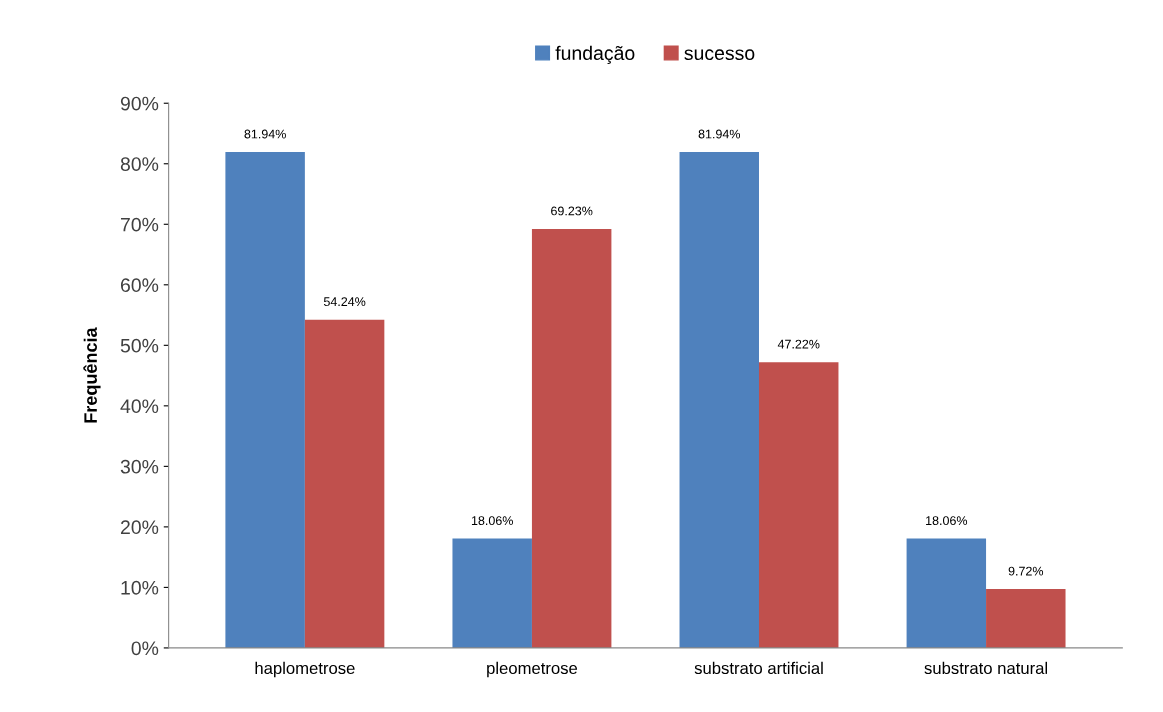 The width and height of the screenshot is (1163, 712). What do you see at coordinates (139, 527) in the screenshot?
I see `y-tick-label: 20%` at bounding box center [139, 527].